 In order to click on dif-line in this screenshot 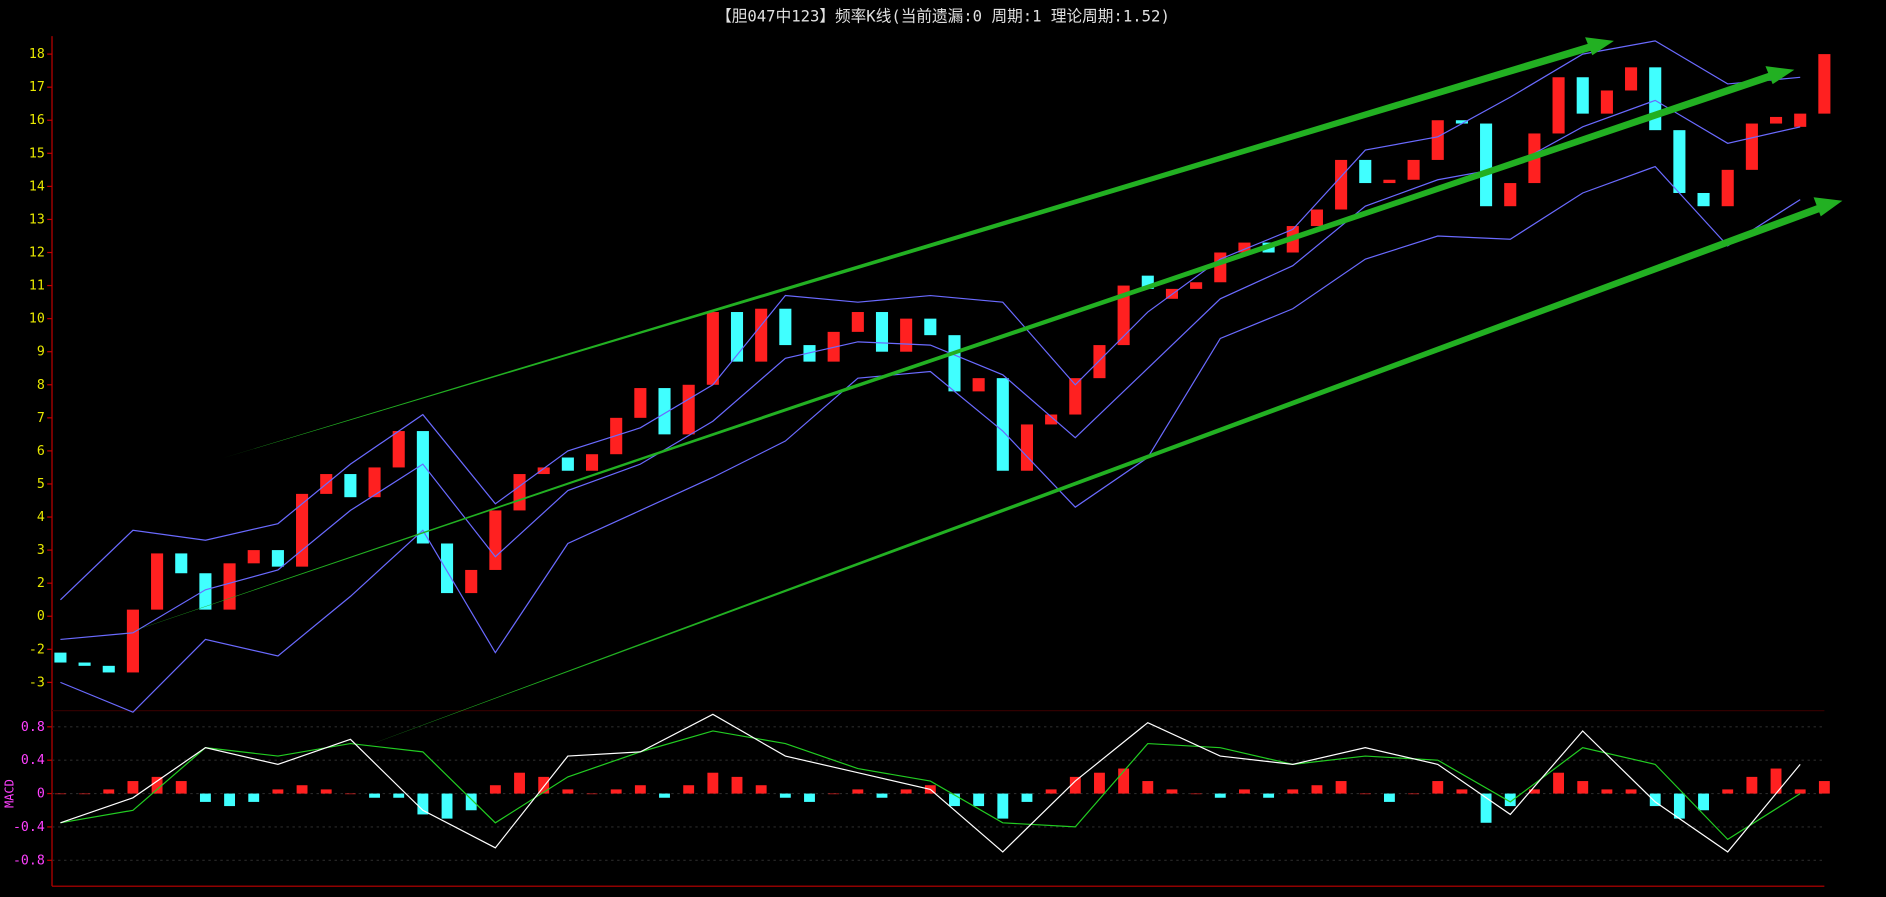, I will do `click(930, 783)`.